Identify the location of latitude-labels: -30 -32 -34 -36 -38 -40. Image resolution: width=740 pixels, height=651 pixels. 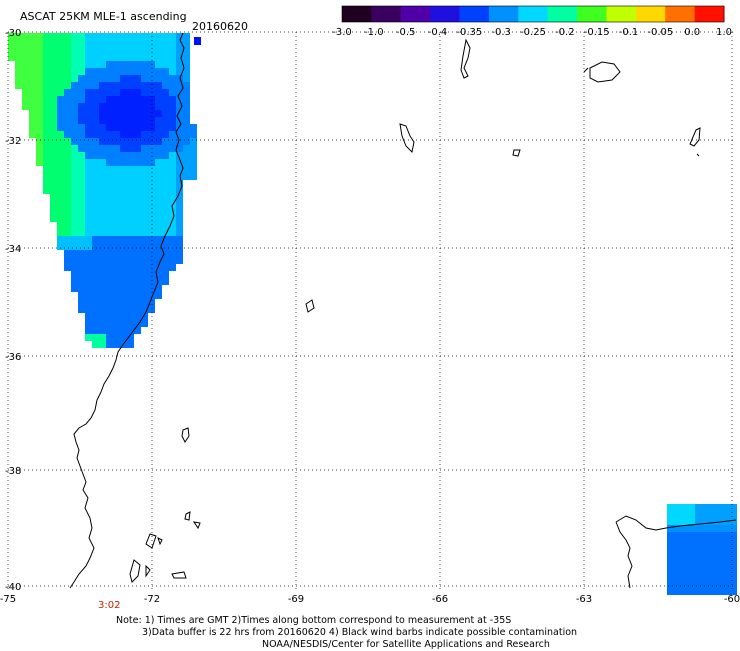
(13, 310).